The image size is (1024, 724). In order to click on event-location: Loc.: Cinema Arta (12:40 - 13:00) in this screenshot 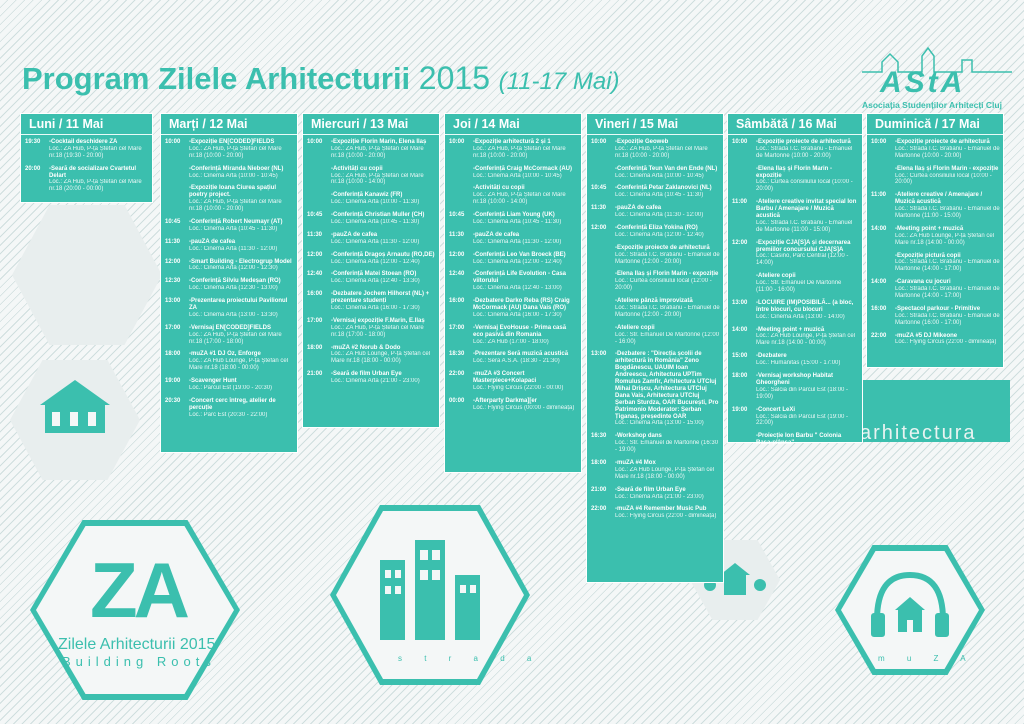, I will do `click(517, 288)`.